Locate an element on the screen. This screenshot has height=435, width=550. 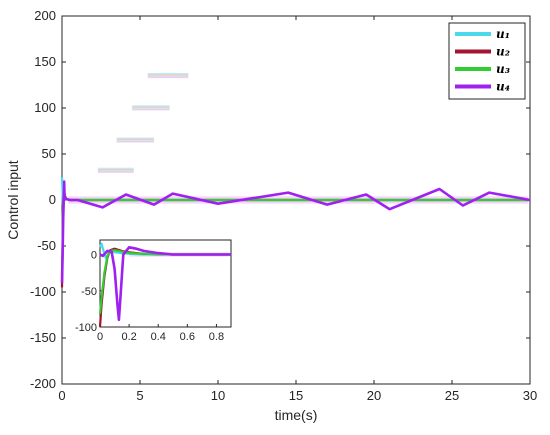
y-tick-label: 200 is located at coordinates (45, 15).